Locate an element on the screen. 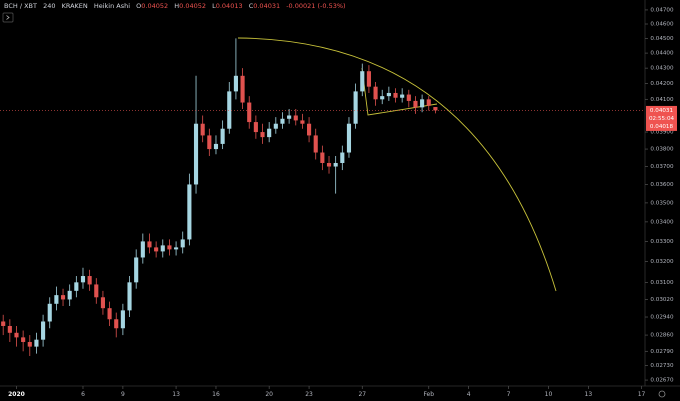  collapse-icon is located at coordinates (8, 17).